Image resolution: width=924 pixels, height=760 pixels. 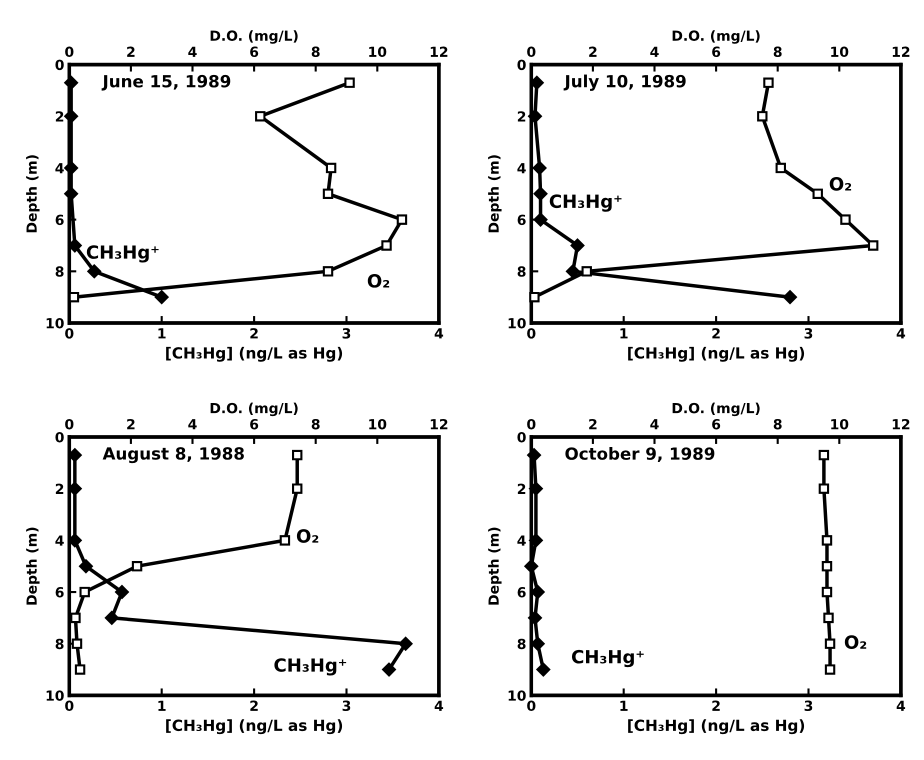 What do you see at coordinates (173, 455) in the screenshot?
I see `text: August 8, 1988` at bounding box center [173, 455].